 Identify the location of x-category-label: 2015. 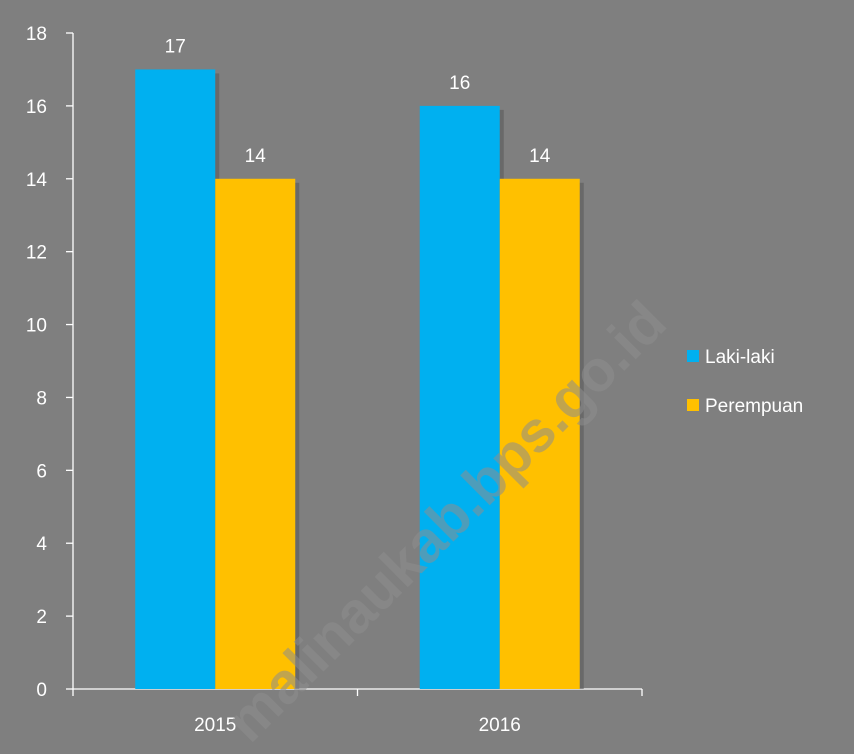
(215, 725).